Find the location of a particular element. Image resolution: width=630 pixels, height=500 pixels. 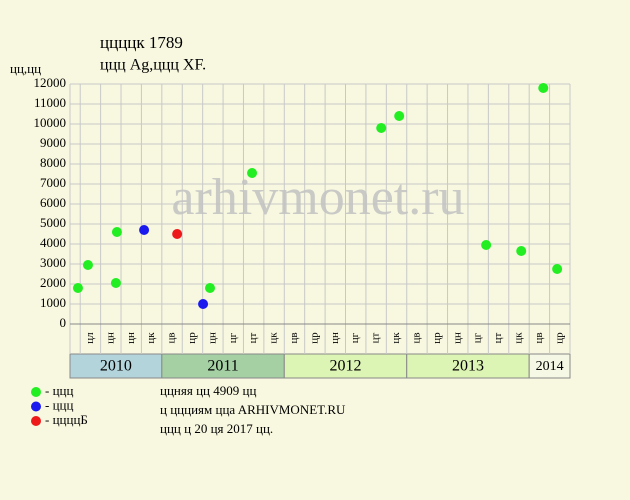

y-tick-label: 10000 is located at coordinates (50, 122).